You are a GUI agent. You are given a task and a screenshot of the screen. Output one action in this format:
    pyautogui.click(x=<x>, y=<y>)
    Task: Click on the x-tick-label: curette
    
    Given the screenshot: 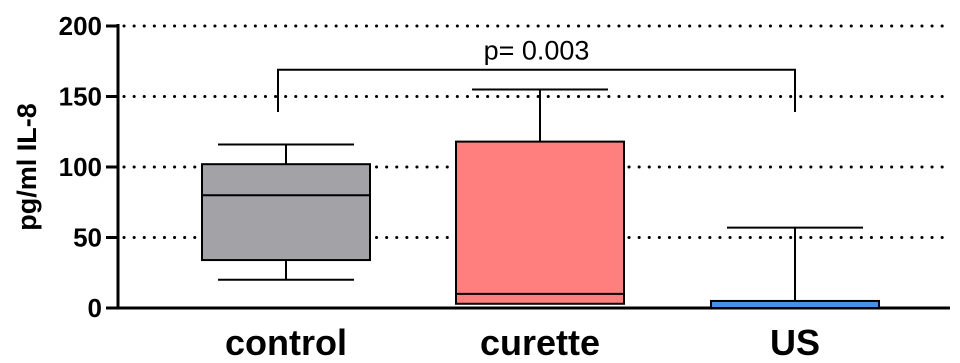 What is the action you would take?
    pyautogui.click(x=540, y=340)
    